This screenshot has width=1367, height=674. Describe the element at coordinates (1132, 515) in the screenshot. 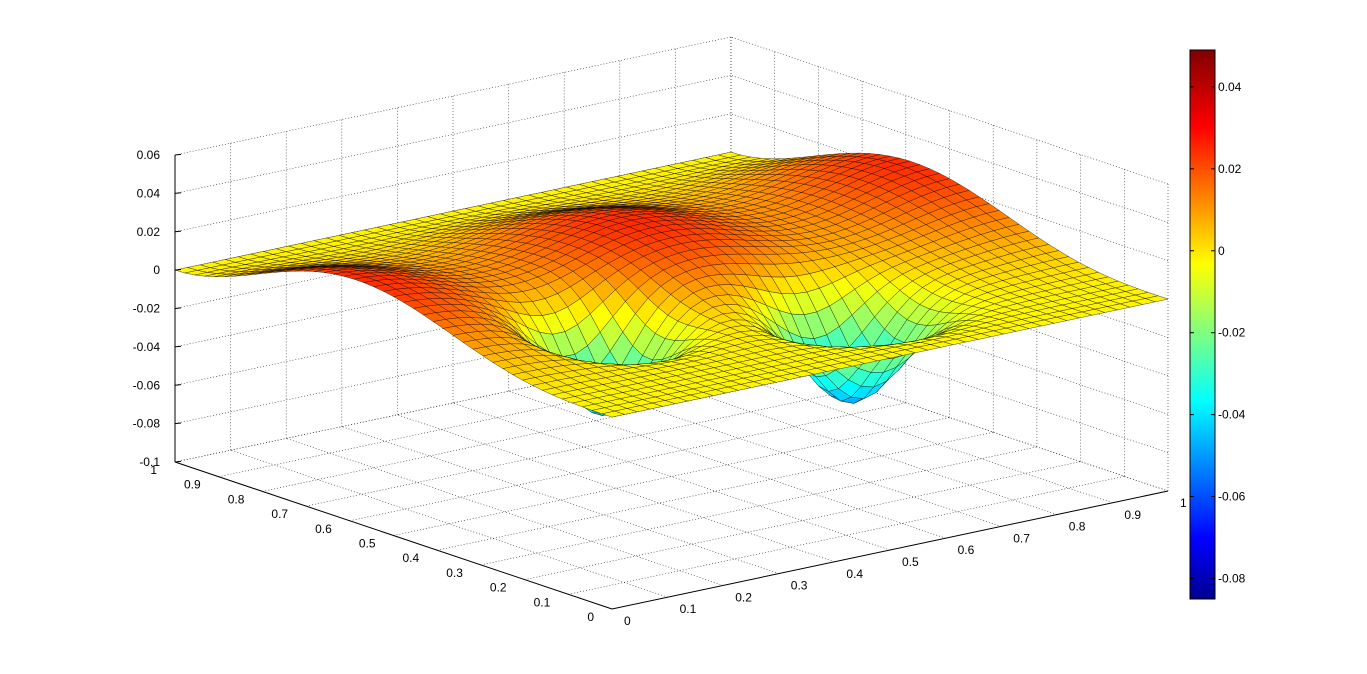

I see `x-tick-label: 0.9` at that location.